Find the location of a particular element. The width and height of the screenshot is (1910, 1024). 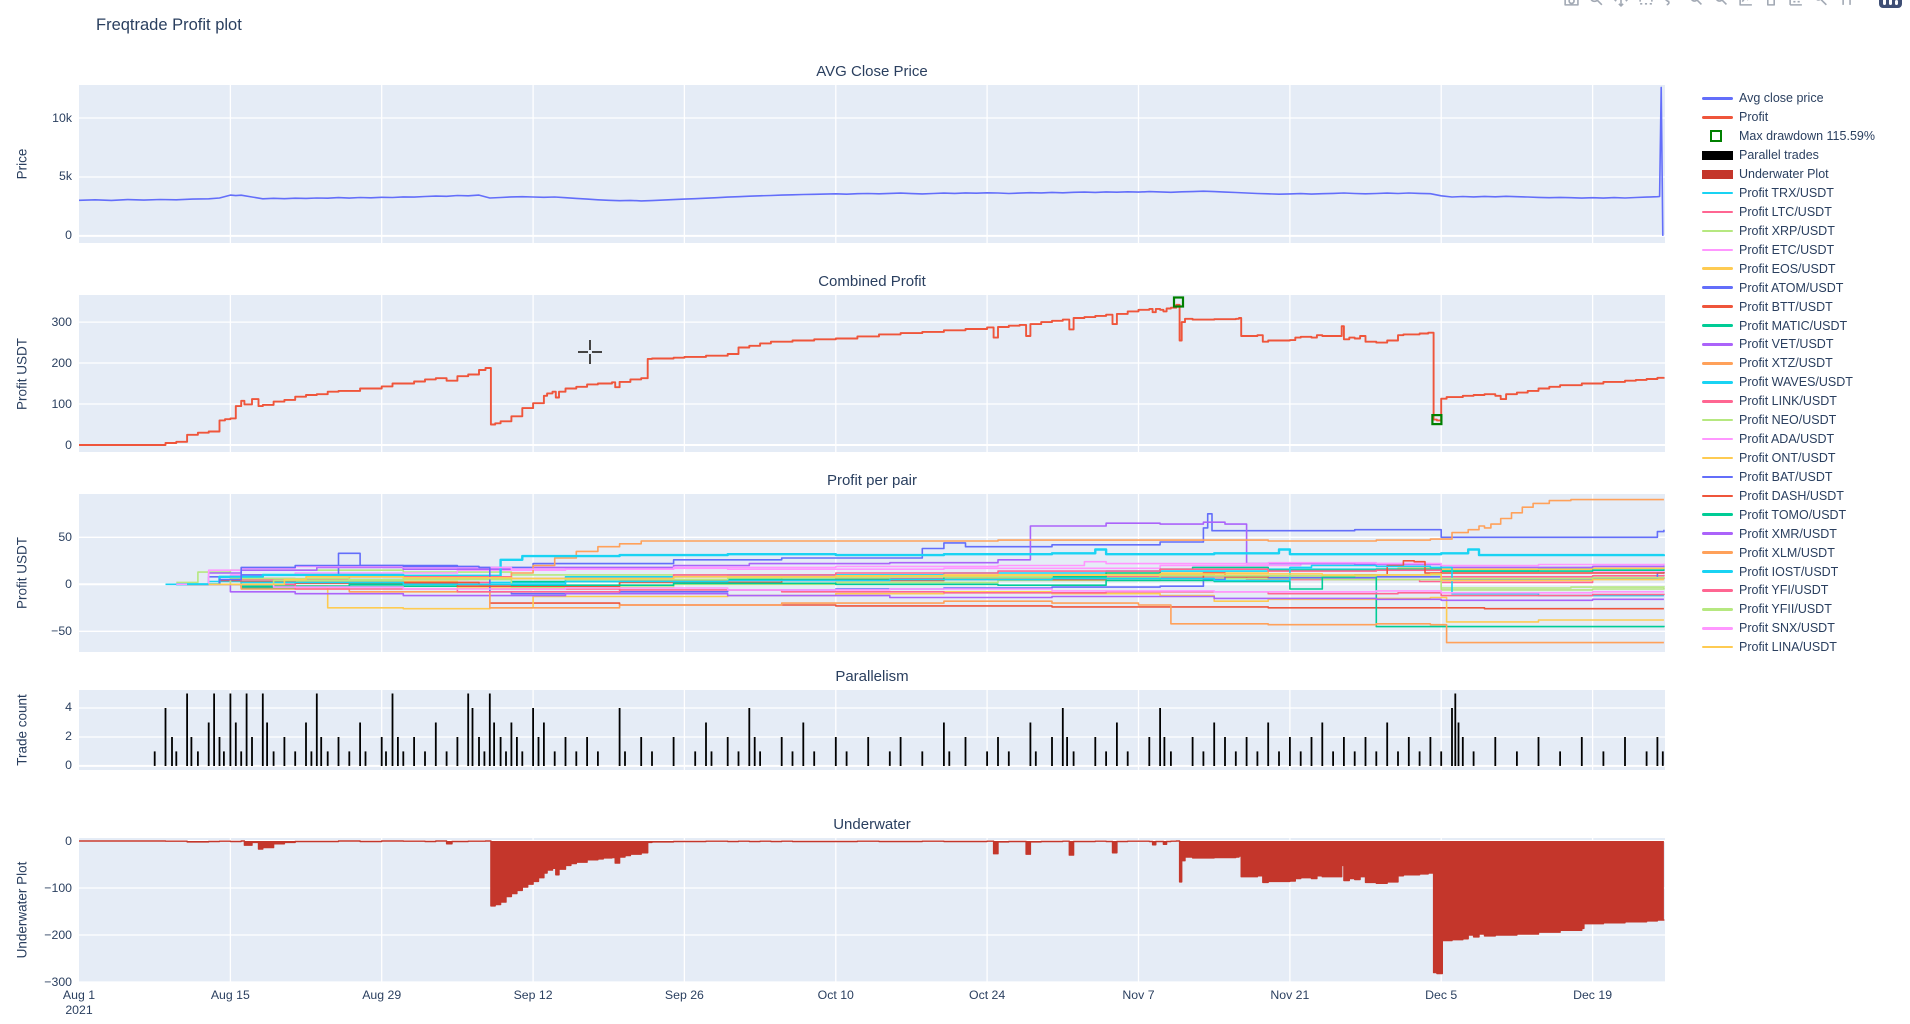

underwater-area is located at coordinates (871, 907).